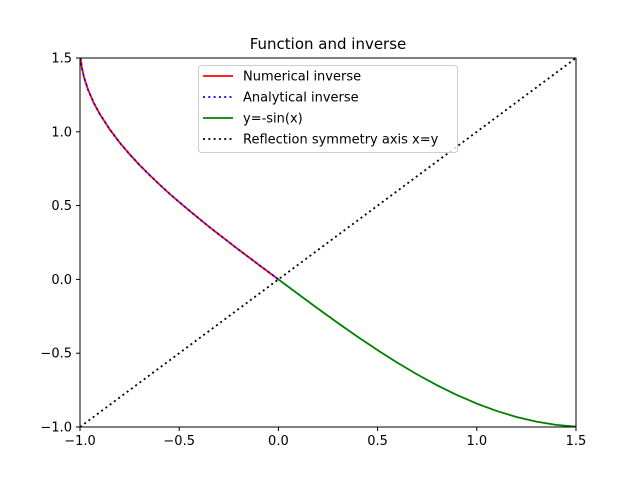  Describe the element at coordinates (80, 441) in the screenshot. I see `x-tick-label: −1.0` at that location.